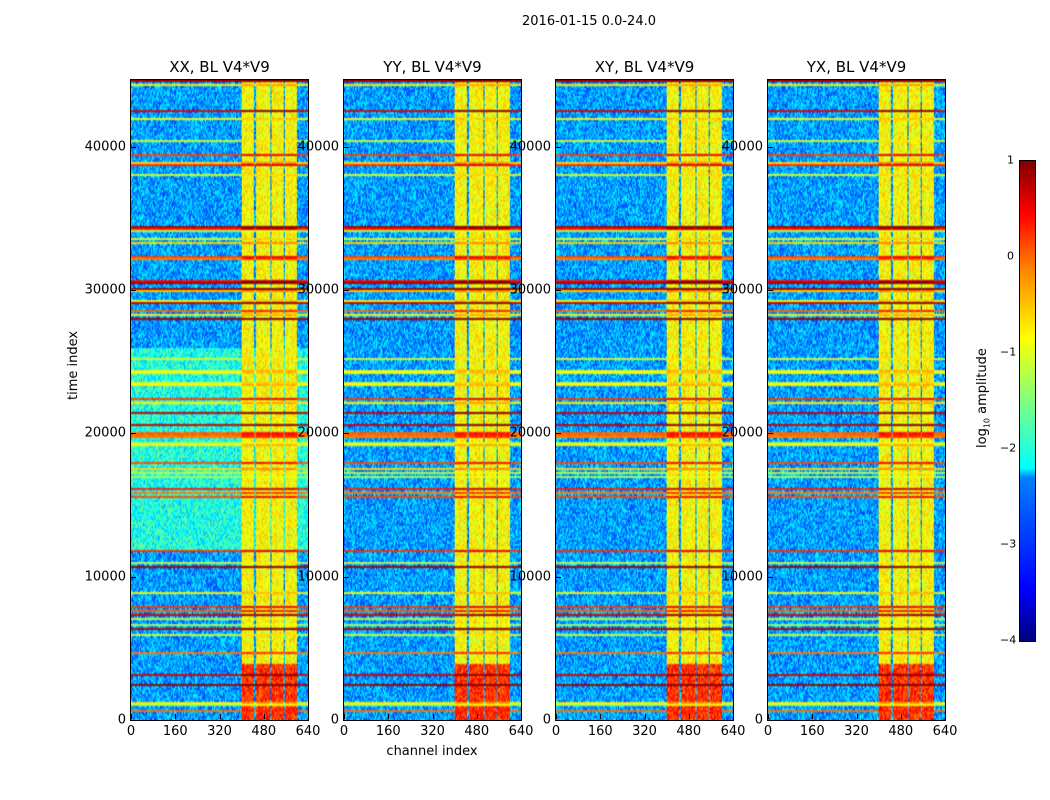  Describe the element at coordinates (432, 751) in the screenshot. I see `x-axis-label: channel index` at that location.